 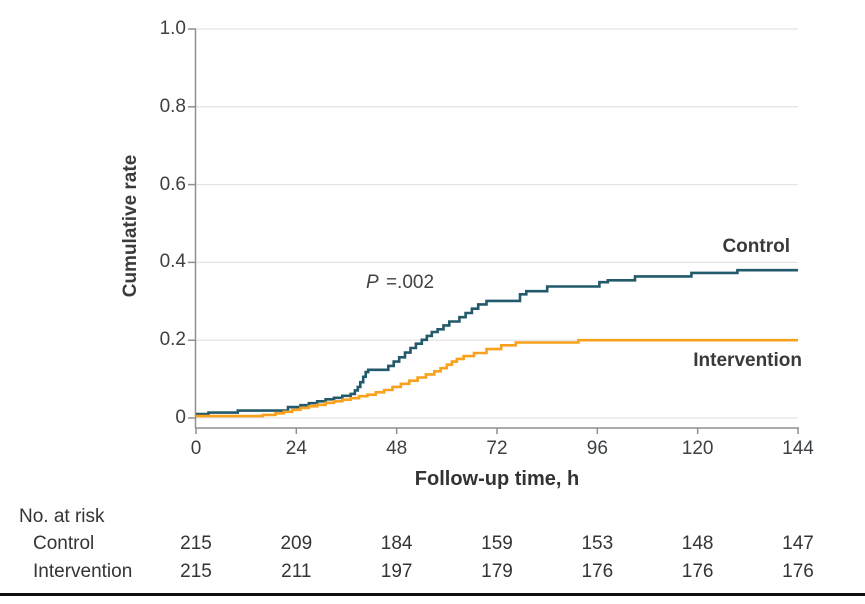 I want to click on p-value-text: =.002, so click(x=407, y=282).